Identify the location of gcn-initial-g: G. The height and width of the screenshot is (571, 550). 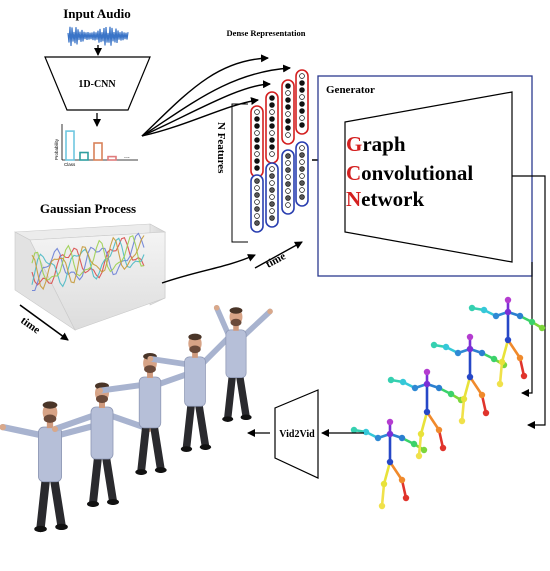
(354, 144).